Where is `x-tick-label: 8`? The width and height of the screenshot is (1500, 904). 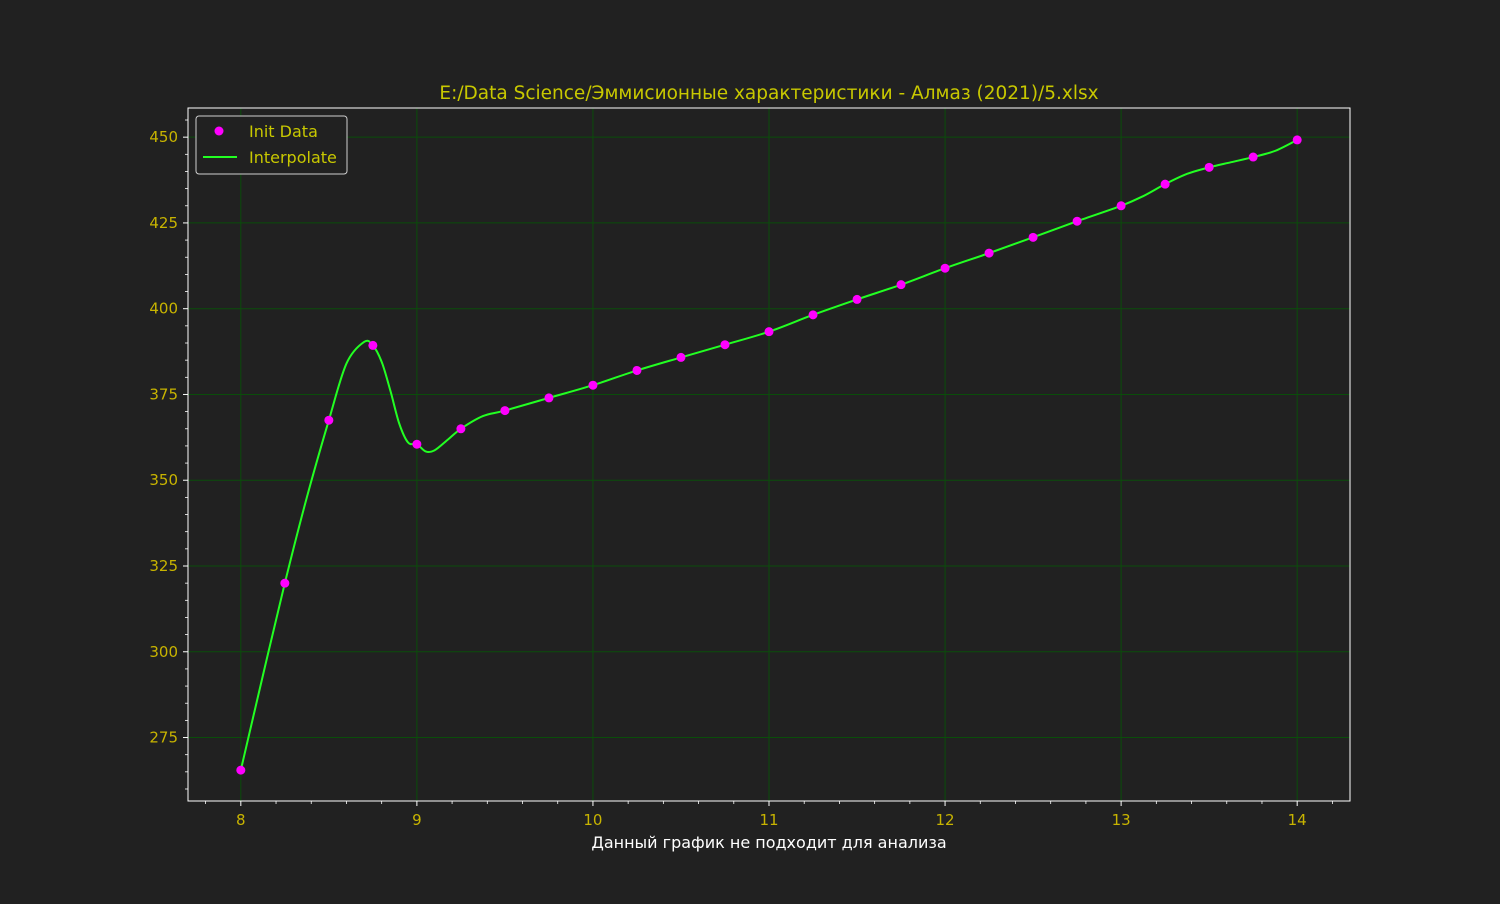 x-tick-label: 8 is located at coordinates (241, 820).